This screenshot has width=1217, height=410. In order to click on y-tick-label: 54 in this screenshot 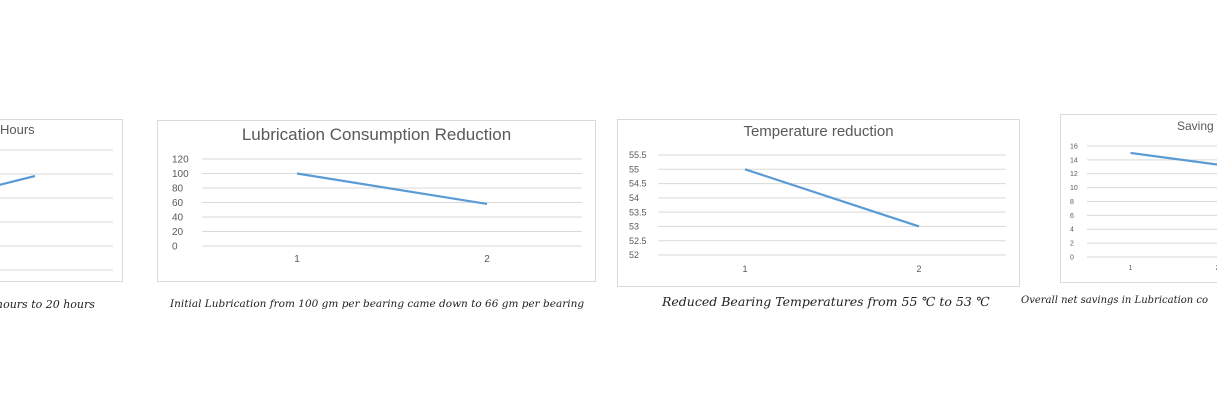, I will do `click(634, 198)`.